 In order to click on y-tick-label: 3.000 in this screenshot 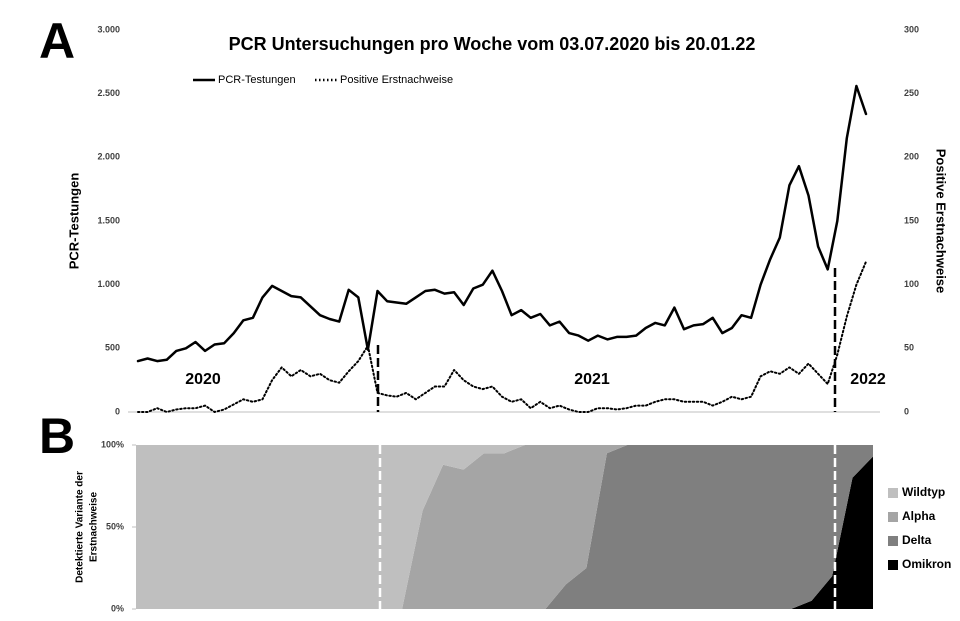, I will do `click(108, 29)`.